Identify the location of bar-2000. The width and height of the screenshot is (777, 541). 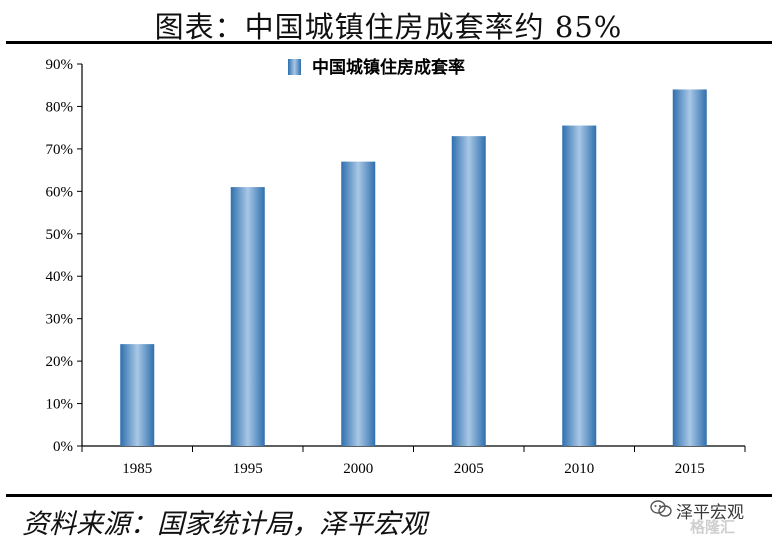
(358, 303).